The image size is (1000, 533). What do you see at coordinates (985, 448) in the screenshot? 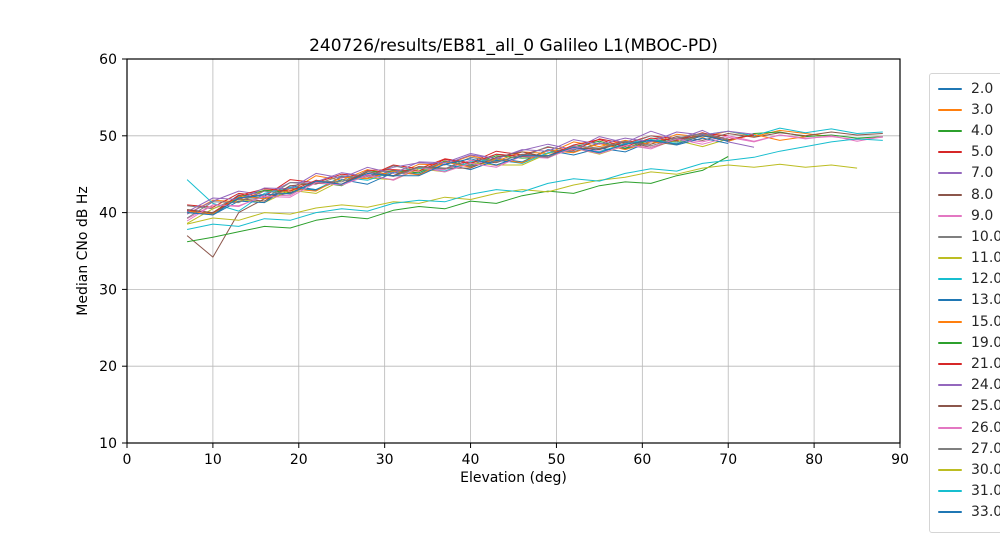
I see `legend-label: 27.0` at bounding box center [985, 448].